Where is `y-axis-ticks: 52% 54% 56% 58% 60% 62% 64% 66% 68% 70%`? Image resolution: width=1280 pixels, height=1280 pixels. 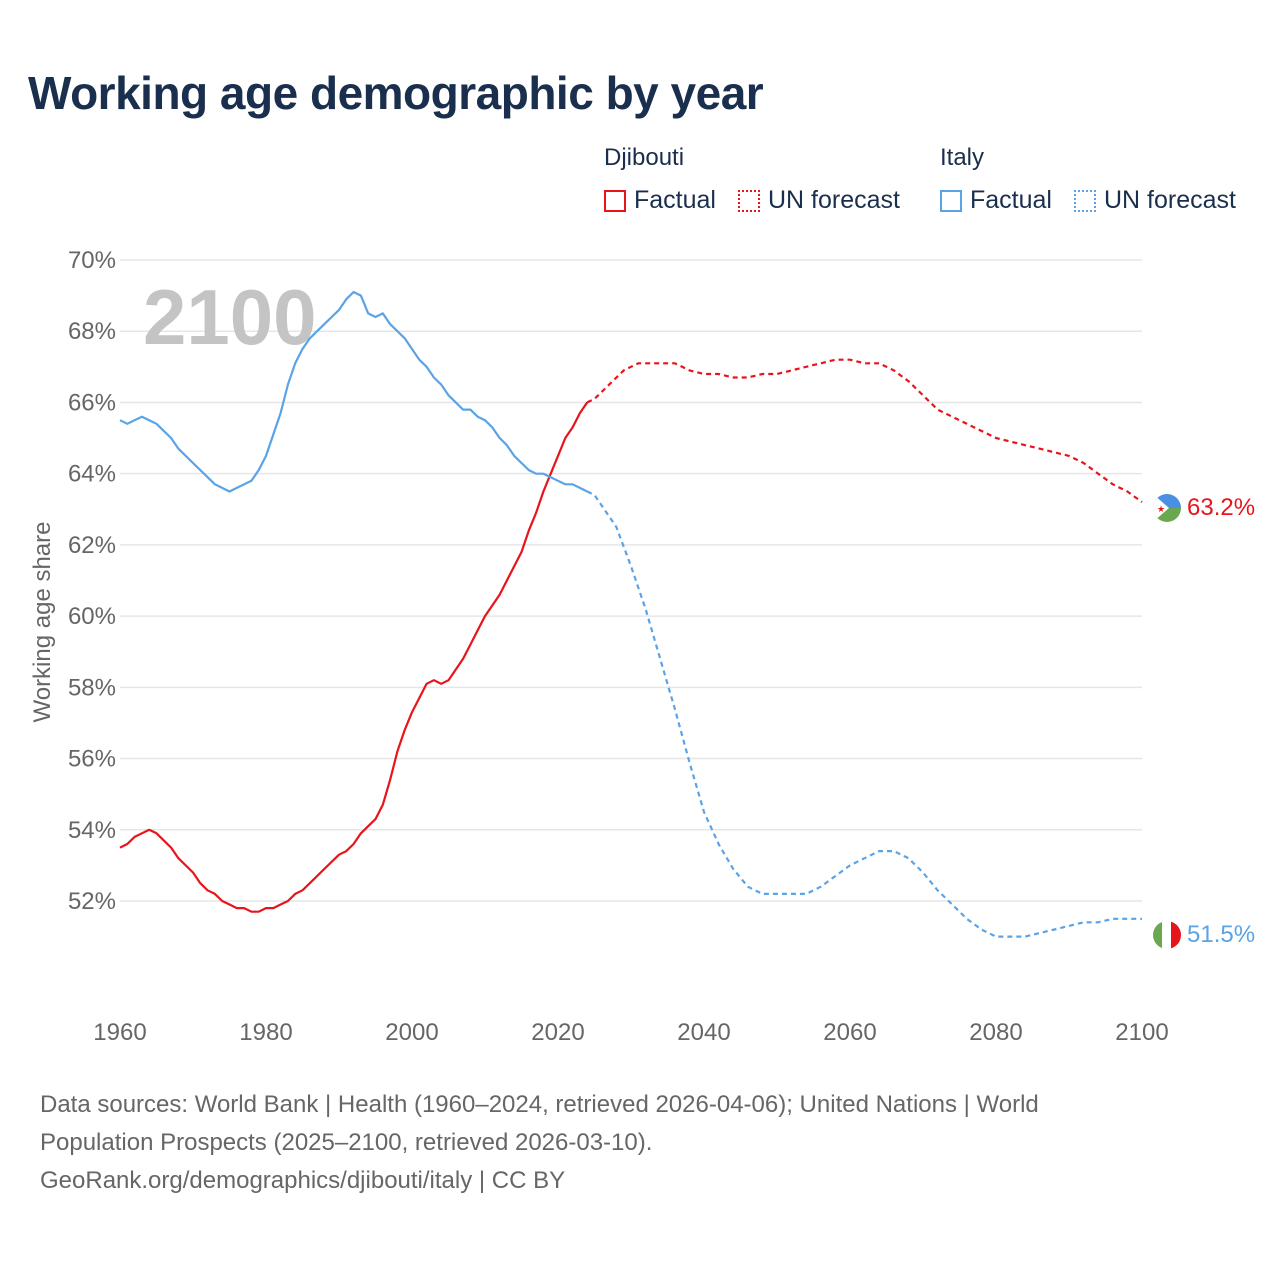
y-axis-ticks: 52% 54% 56% 58% 60% 62% 64% 66% 68% 70% is located at coordinates (92, 581).